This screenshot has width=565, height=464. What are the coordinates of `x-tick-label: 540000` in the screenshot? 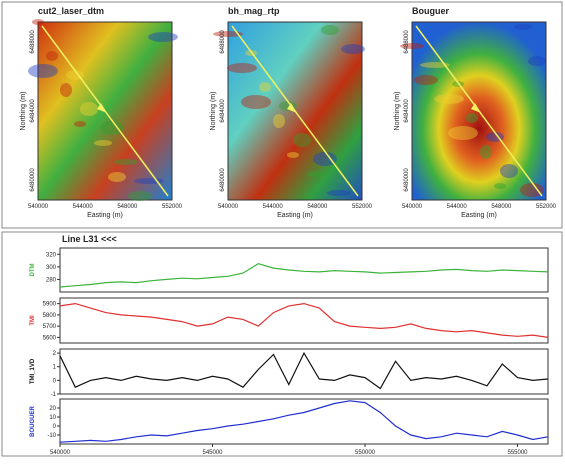 It's located at (60, 453).